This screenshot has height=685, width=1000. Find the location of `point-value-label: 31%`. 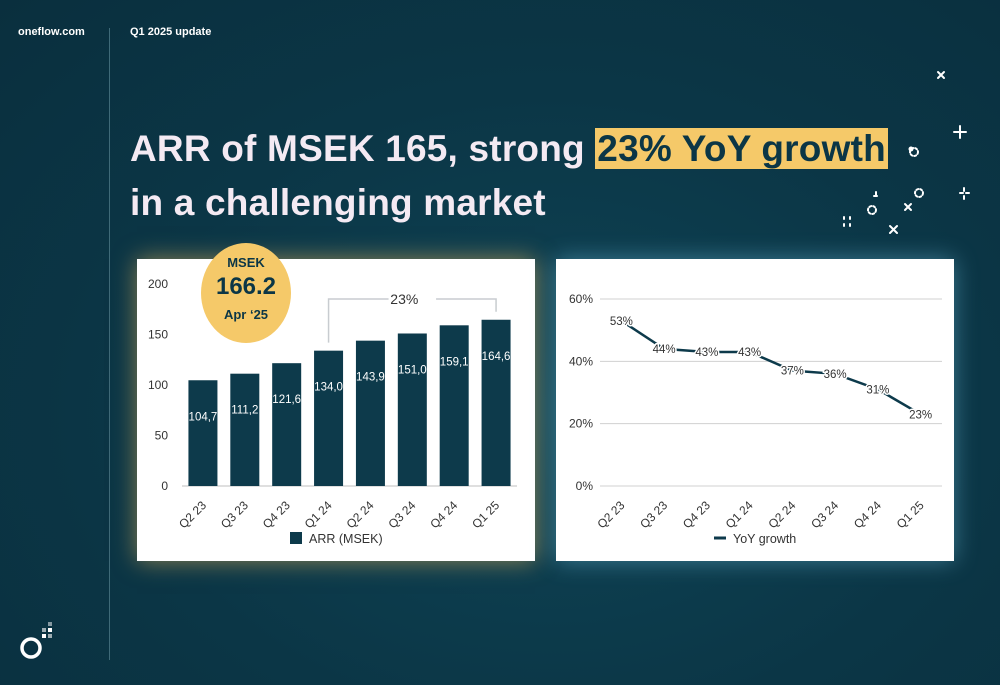

point-value-label: 31% is located at coordinates (877, 390).